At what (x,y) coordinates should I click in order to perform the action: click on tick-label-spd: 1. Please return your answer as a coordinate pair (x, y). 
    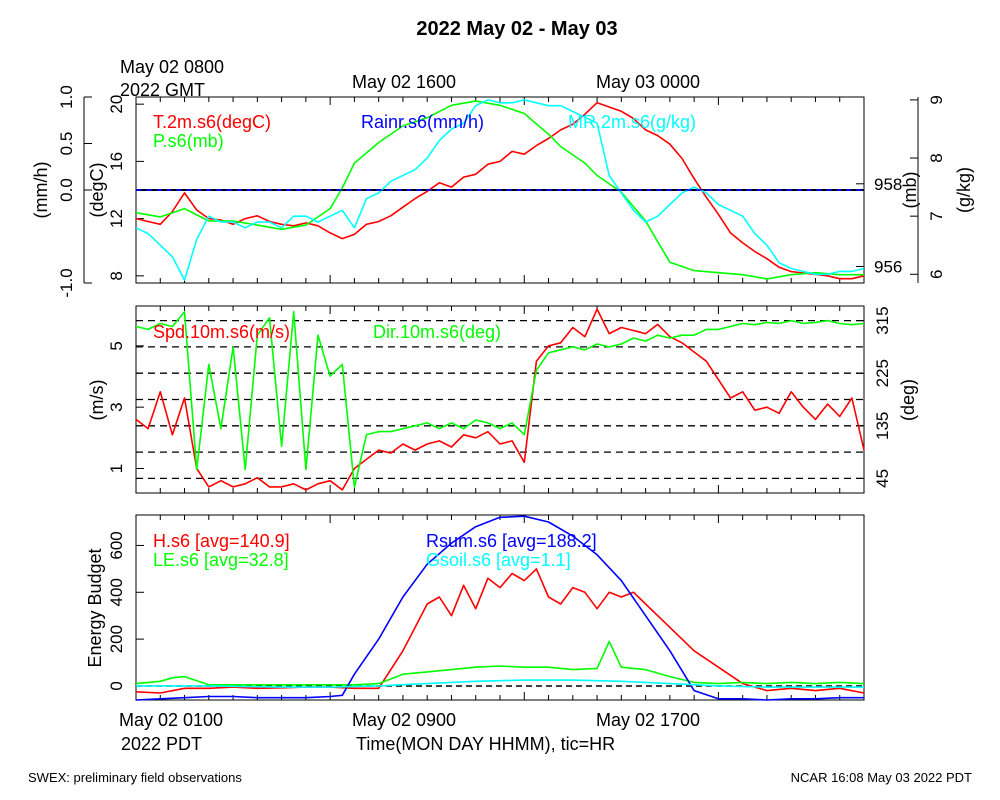
    Looking at the image, I should click on (116, 468).